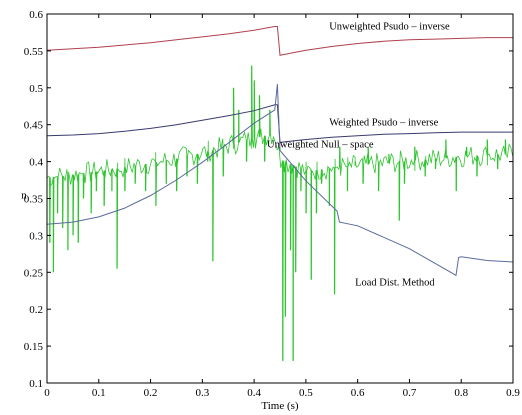  Describe the element at coordinates (34, 273) in the screenshot. I see `y-tick-label: 0.25` at that location.